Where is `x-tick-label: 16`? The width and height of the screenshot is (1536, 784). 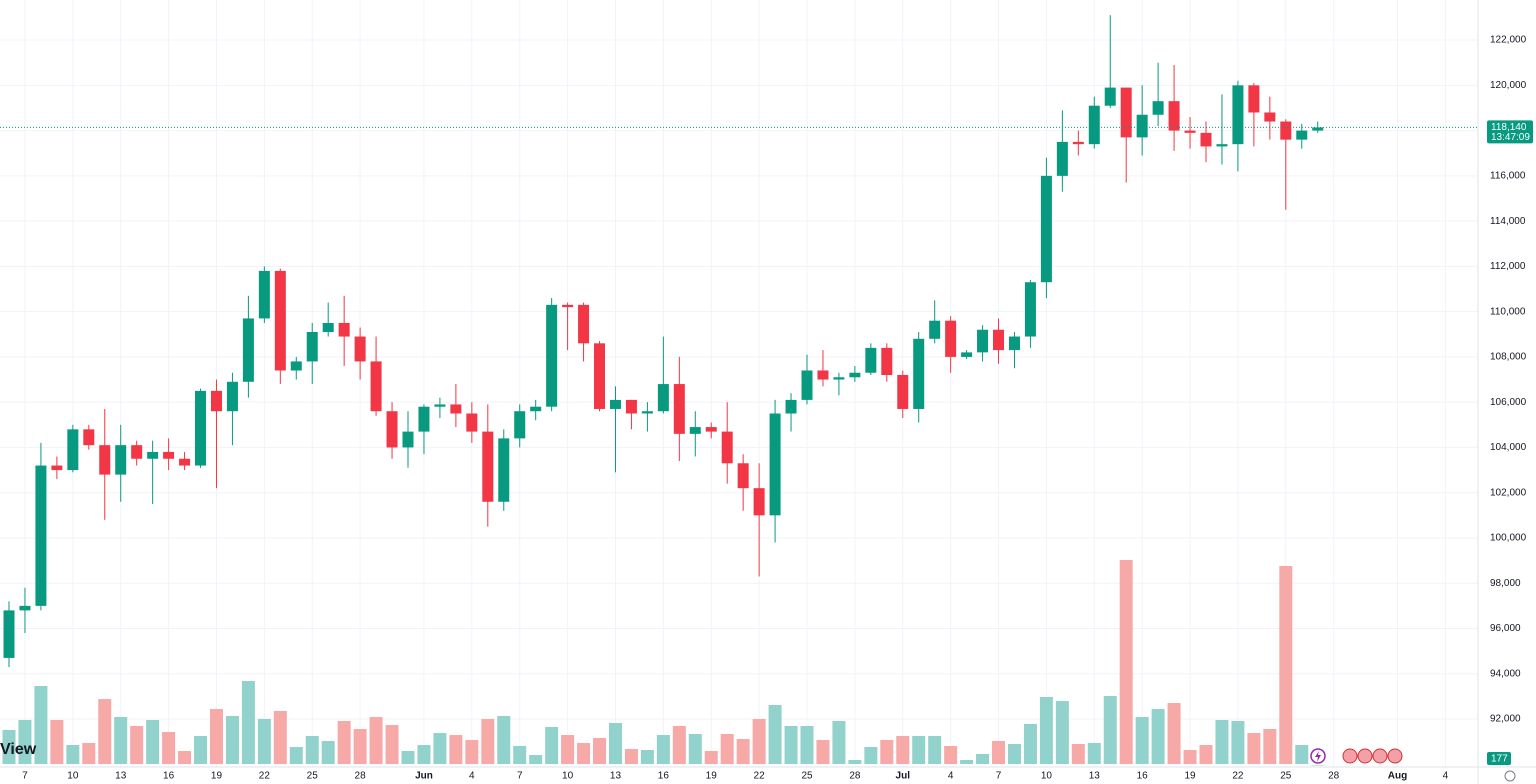 x-tick-label: 16 is located at coordinates (1143, 776).